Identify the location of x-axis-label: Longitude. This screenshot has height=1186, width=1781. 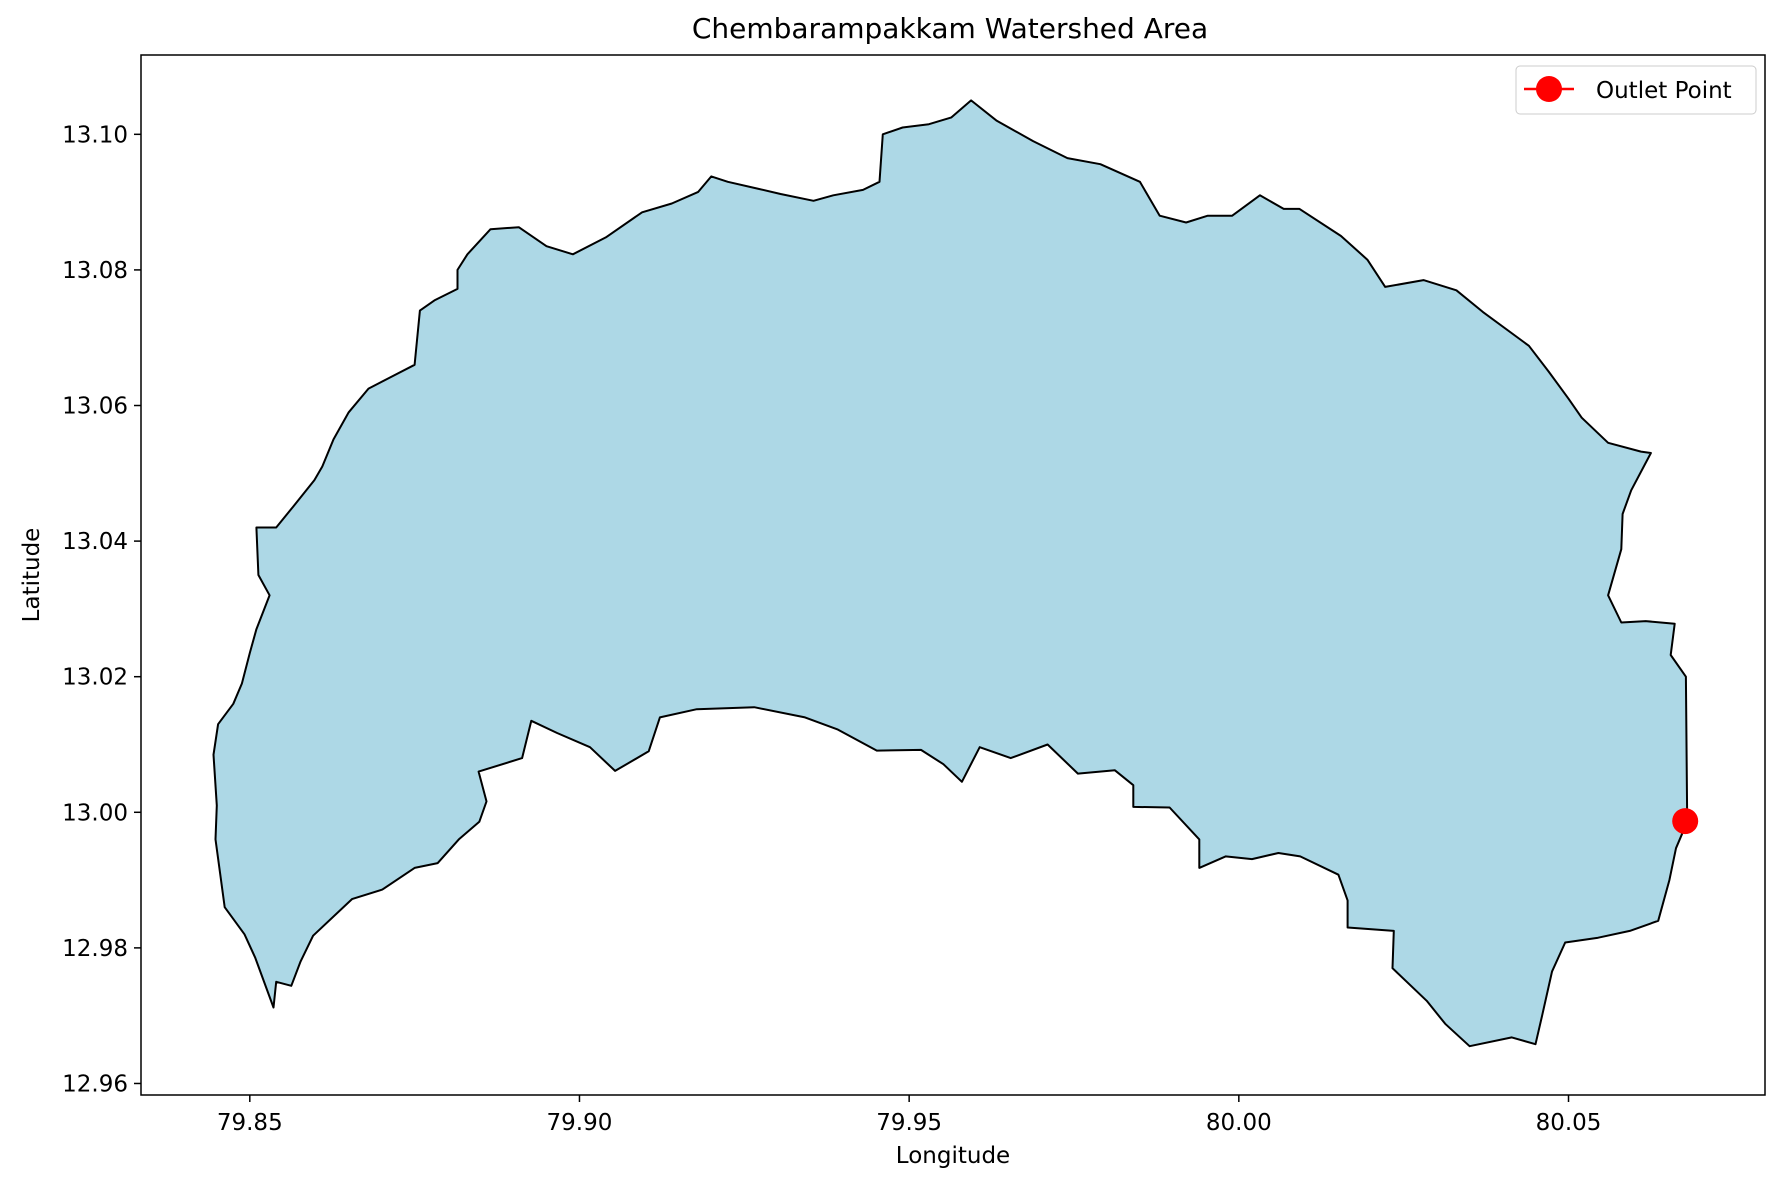
(953, 1156).